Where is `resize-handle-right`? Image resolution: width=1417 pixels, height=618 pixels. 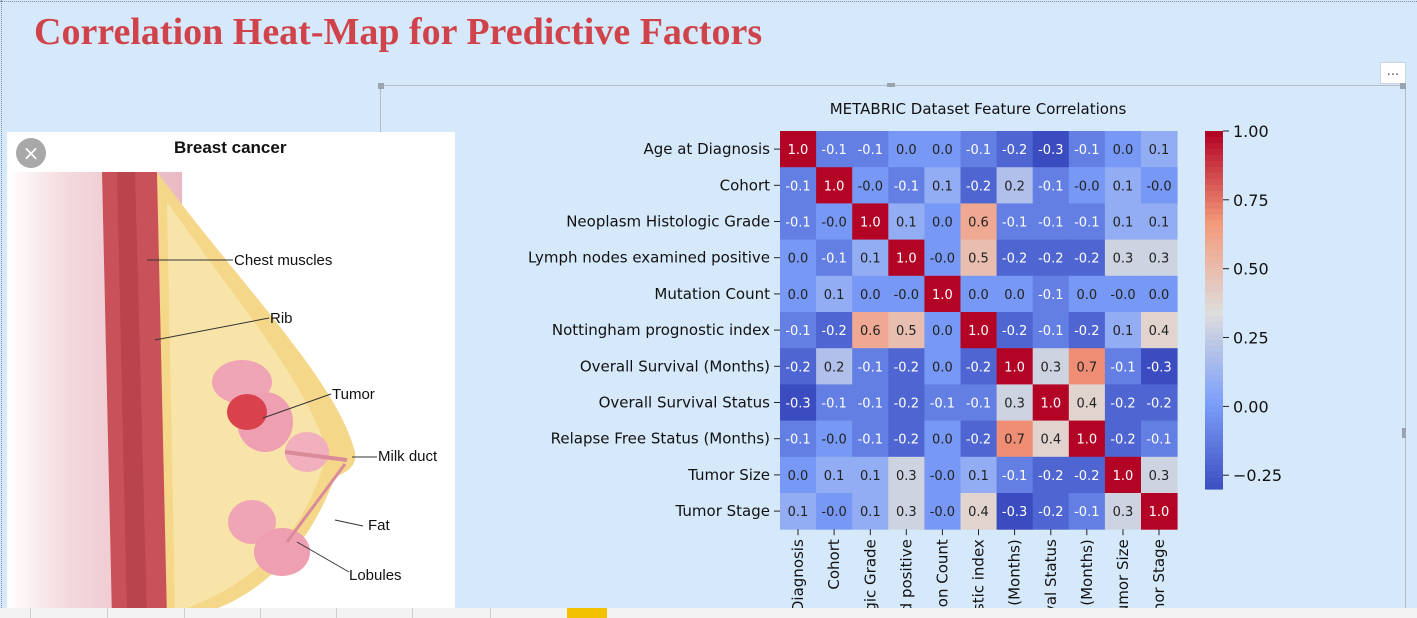 resize-handle-right is located at coordinates (1404, 433).